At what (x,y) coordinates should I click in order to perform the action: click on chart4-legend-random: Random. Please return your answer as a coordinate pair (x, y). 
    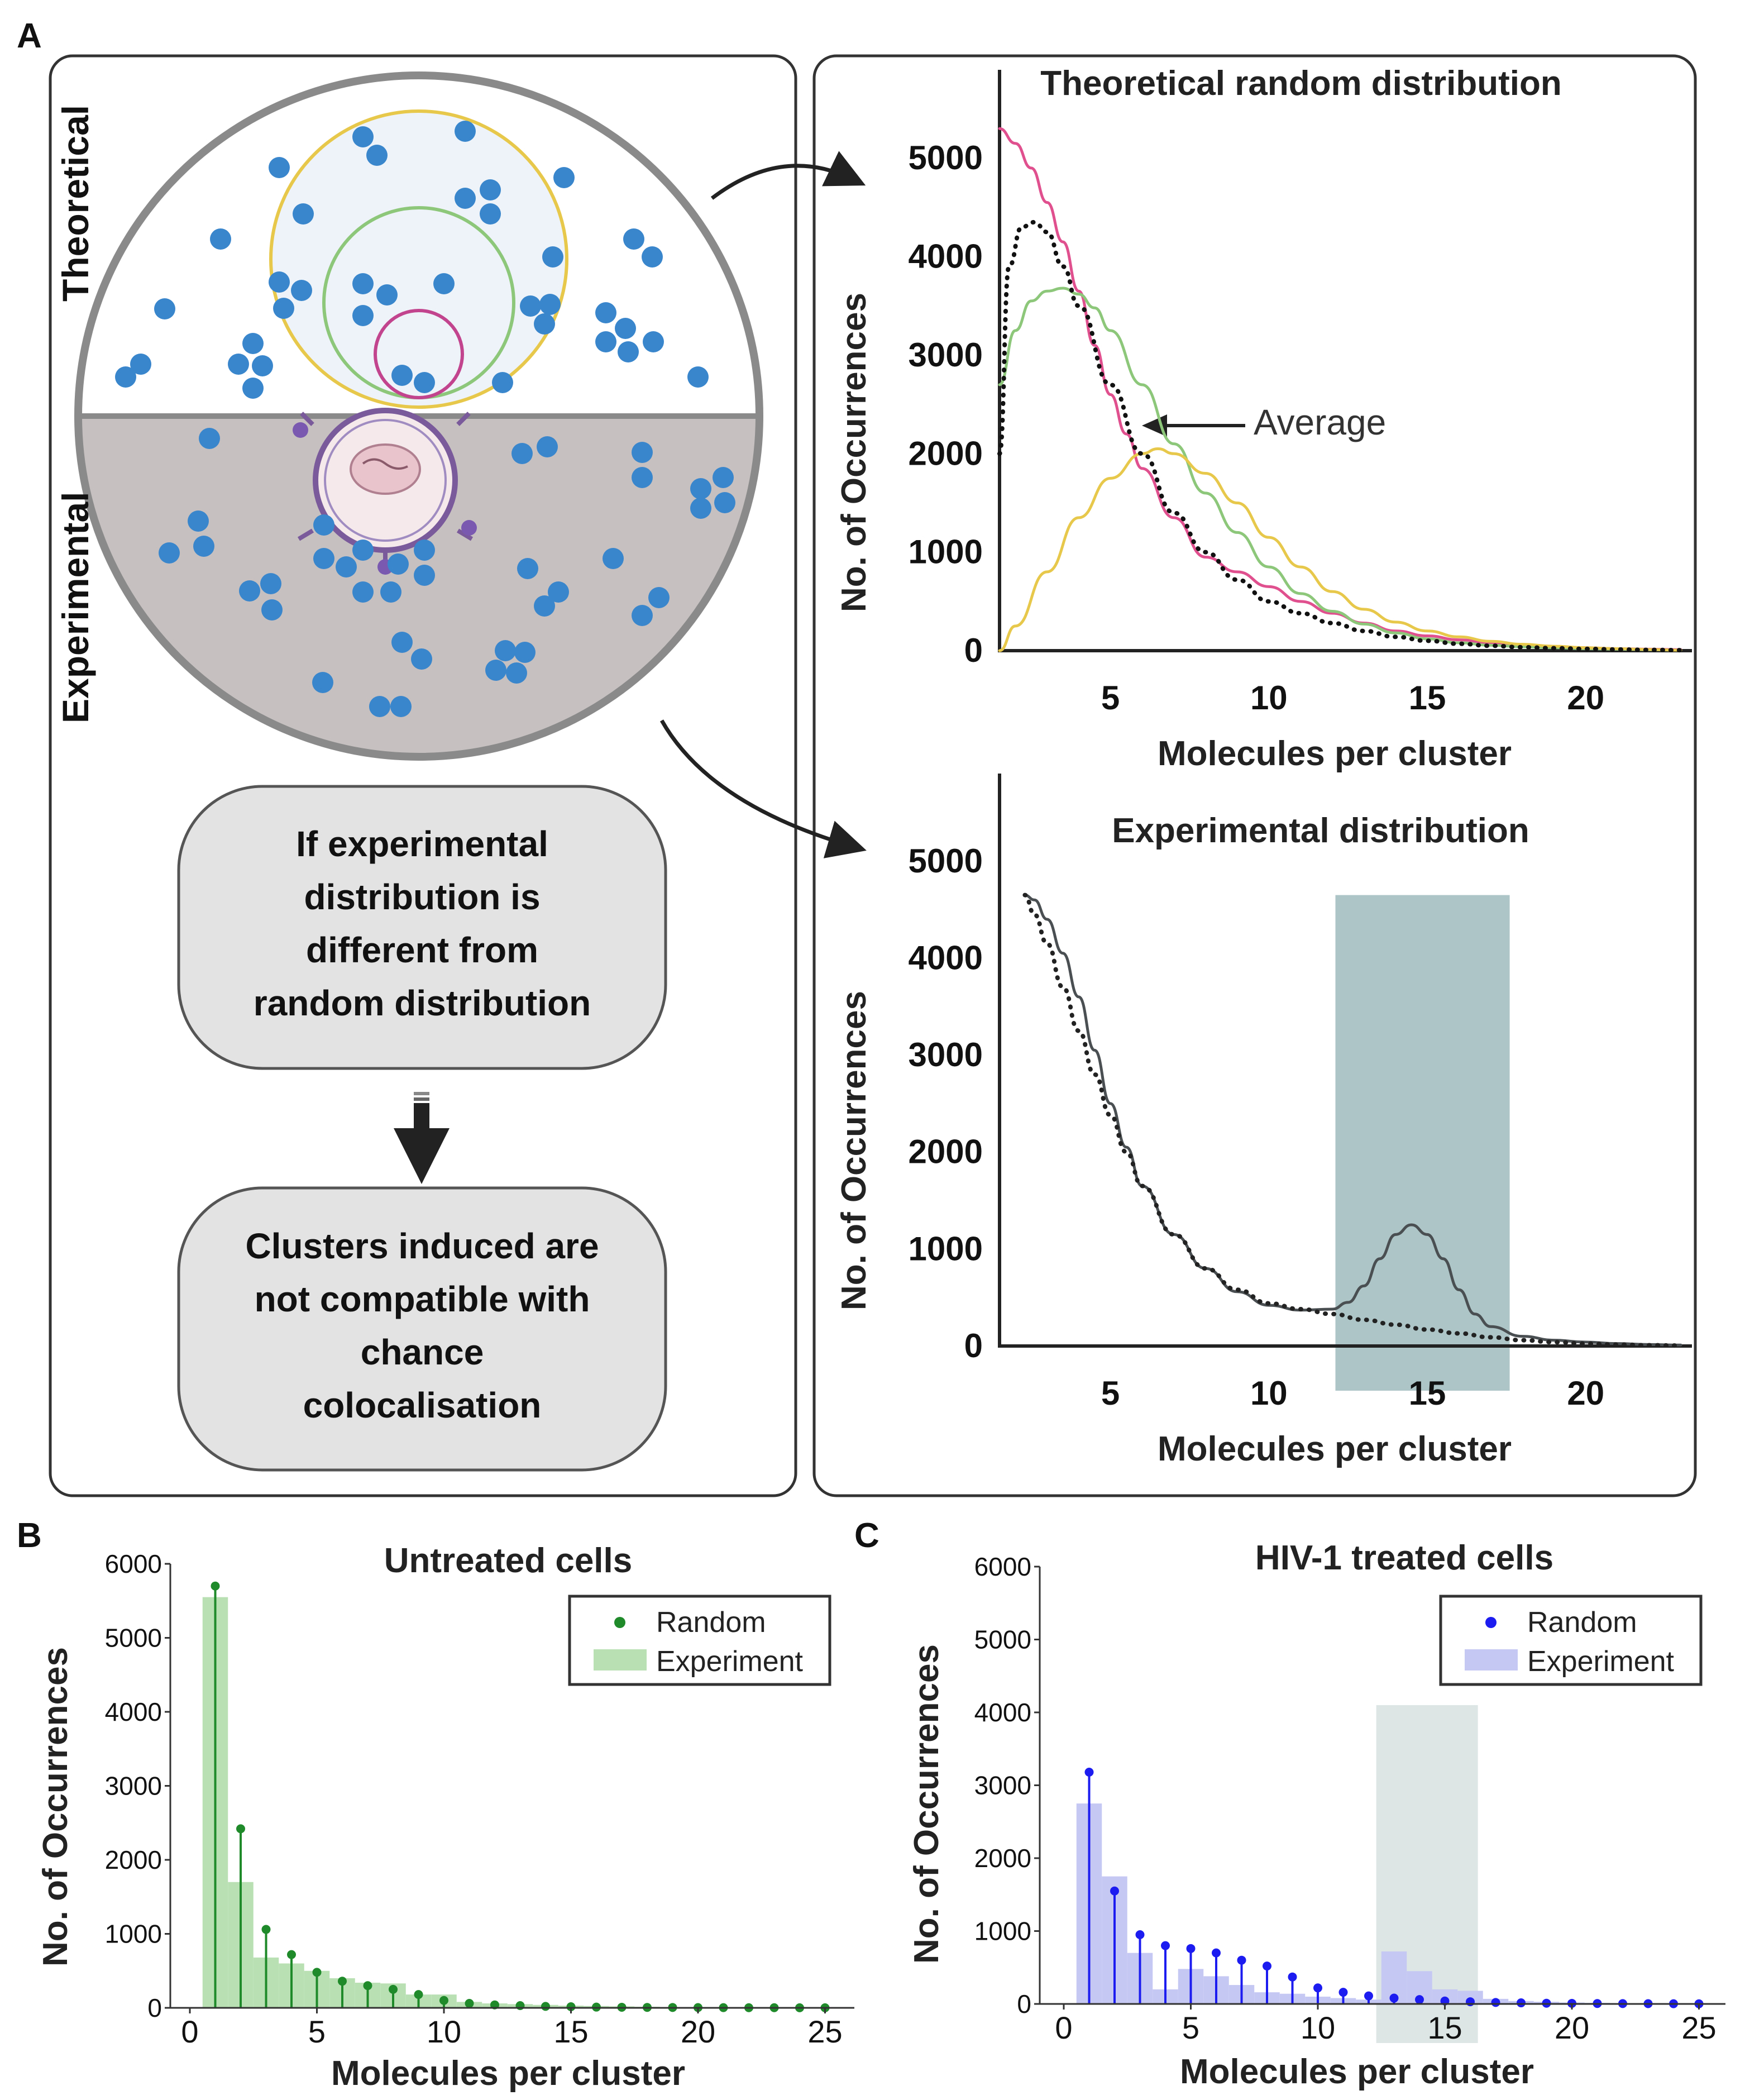
    Looking at the image, I should click on (1582, 1622).